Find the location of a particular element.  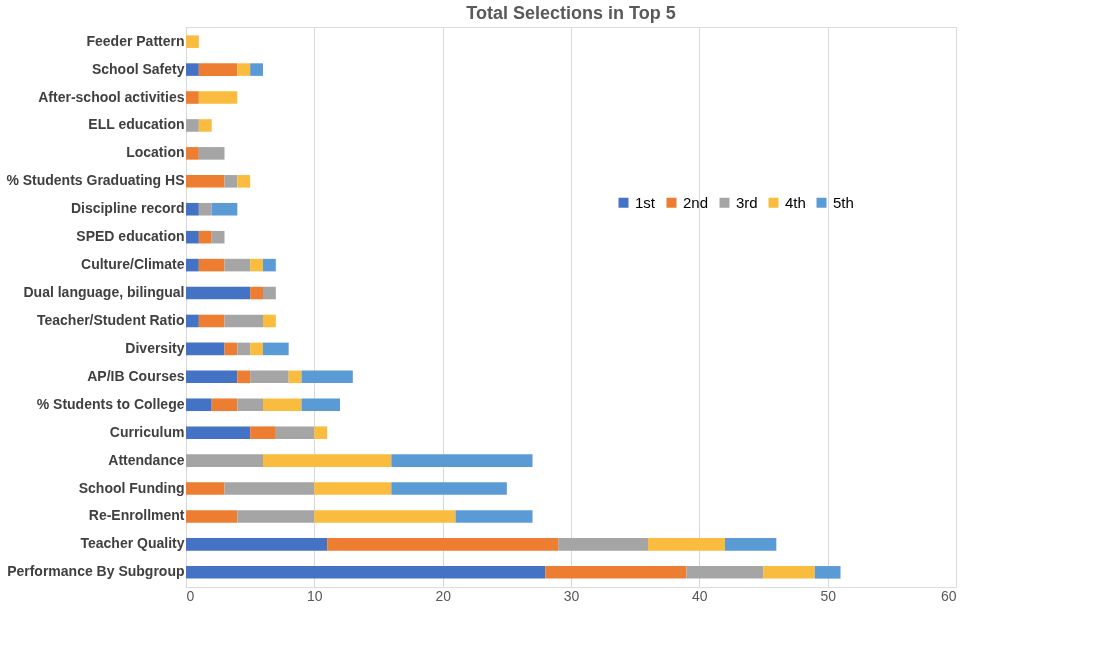

y-tick-label: School Safety is located at coordinates (138, 68).